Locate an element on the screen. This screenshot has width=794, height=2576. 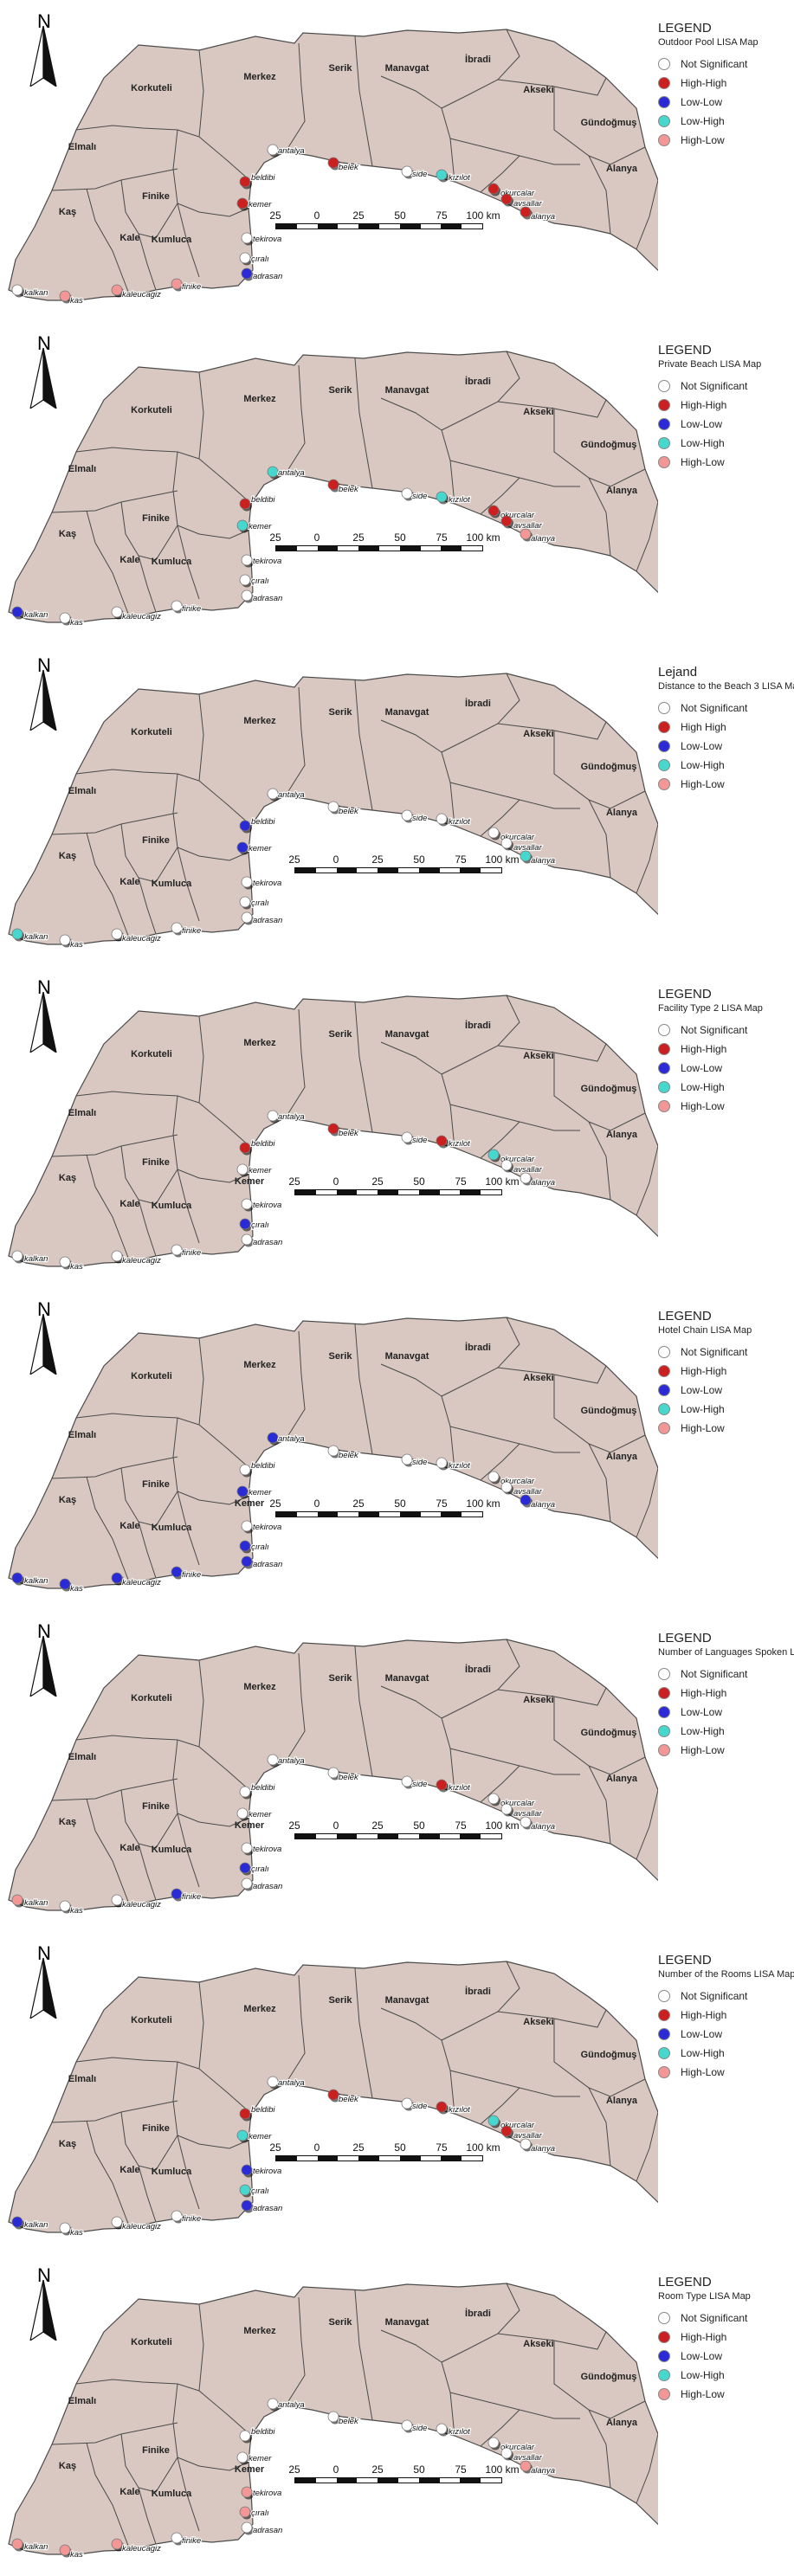
province-outline is located at coordinates (333, 1775).